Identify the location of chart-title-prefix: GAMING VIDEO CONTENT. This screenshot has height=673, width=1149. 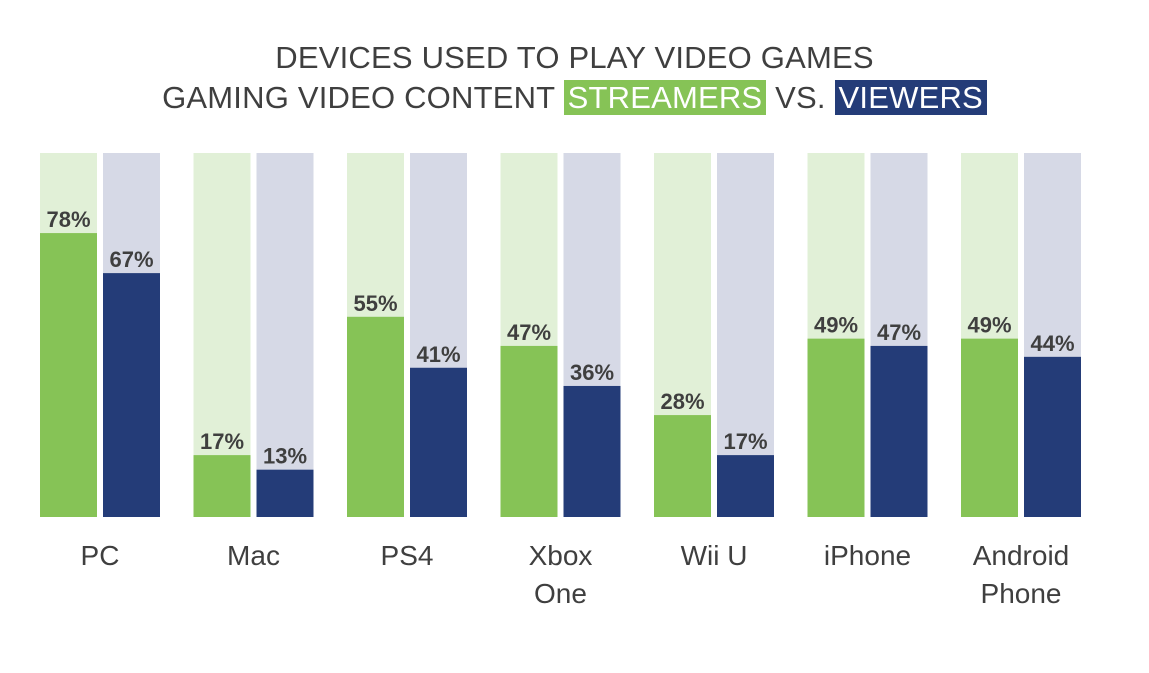
(358, 97).